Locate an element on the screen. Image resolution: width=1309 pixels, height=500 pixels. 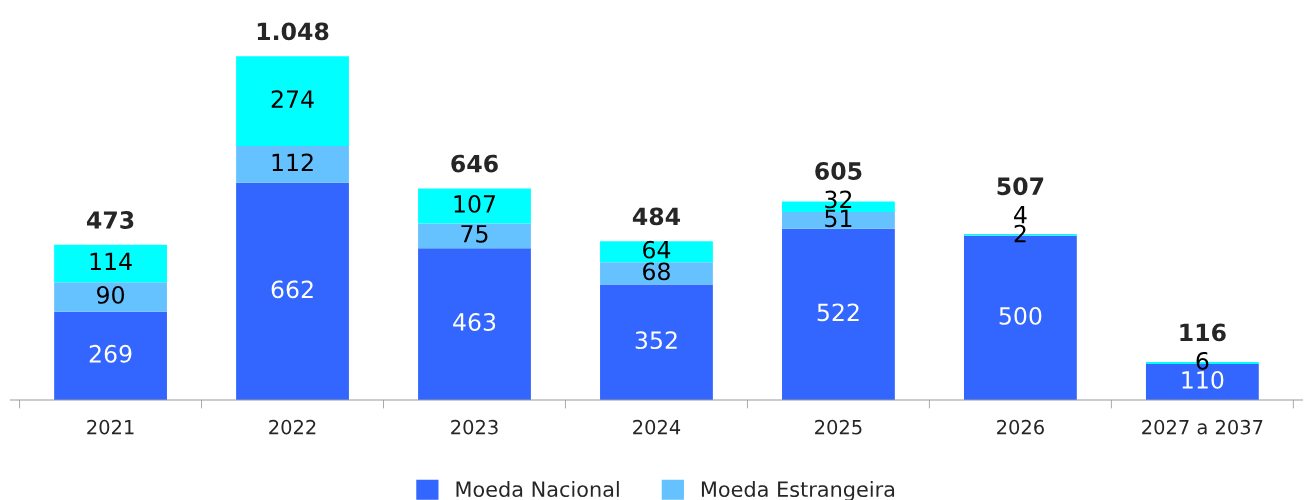
data-label: 114 is located at coordinates (111, 261).